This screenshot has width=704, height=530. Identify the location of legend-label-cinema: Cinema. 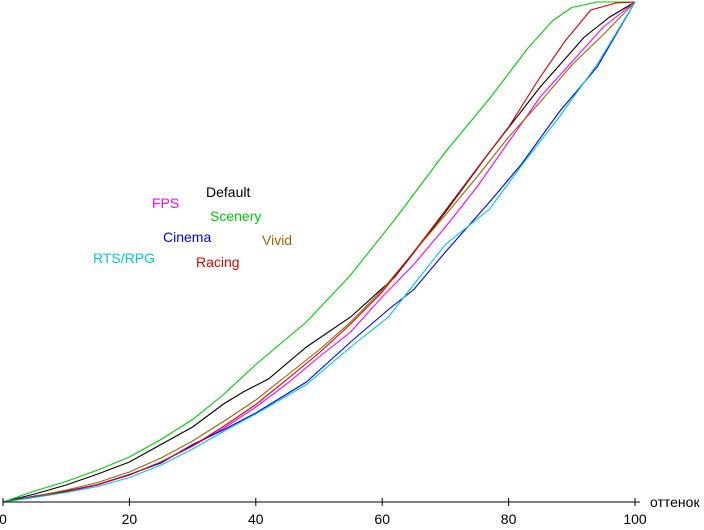
(187, 237).